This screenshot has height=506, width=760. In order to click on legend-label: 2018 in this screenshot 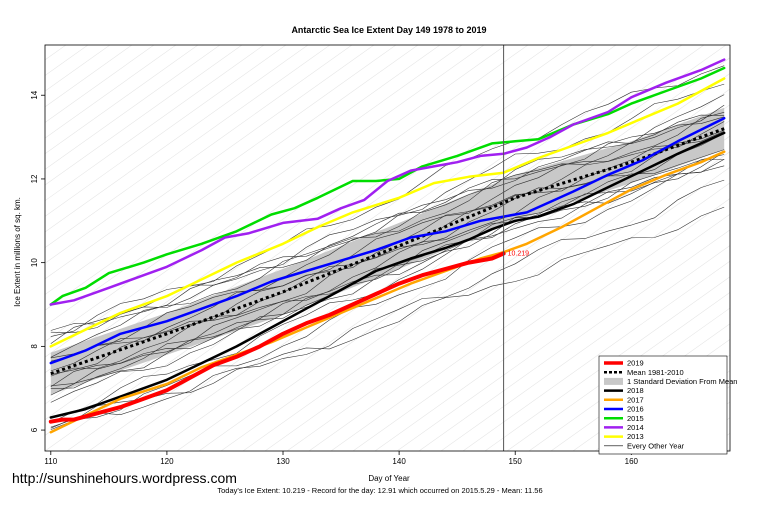, I will do `click(635, 390)`.